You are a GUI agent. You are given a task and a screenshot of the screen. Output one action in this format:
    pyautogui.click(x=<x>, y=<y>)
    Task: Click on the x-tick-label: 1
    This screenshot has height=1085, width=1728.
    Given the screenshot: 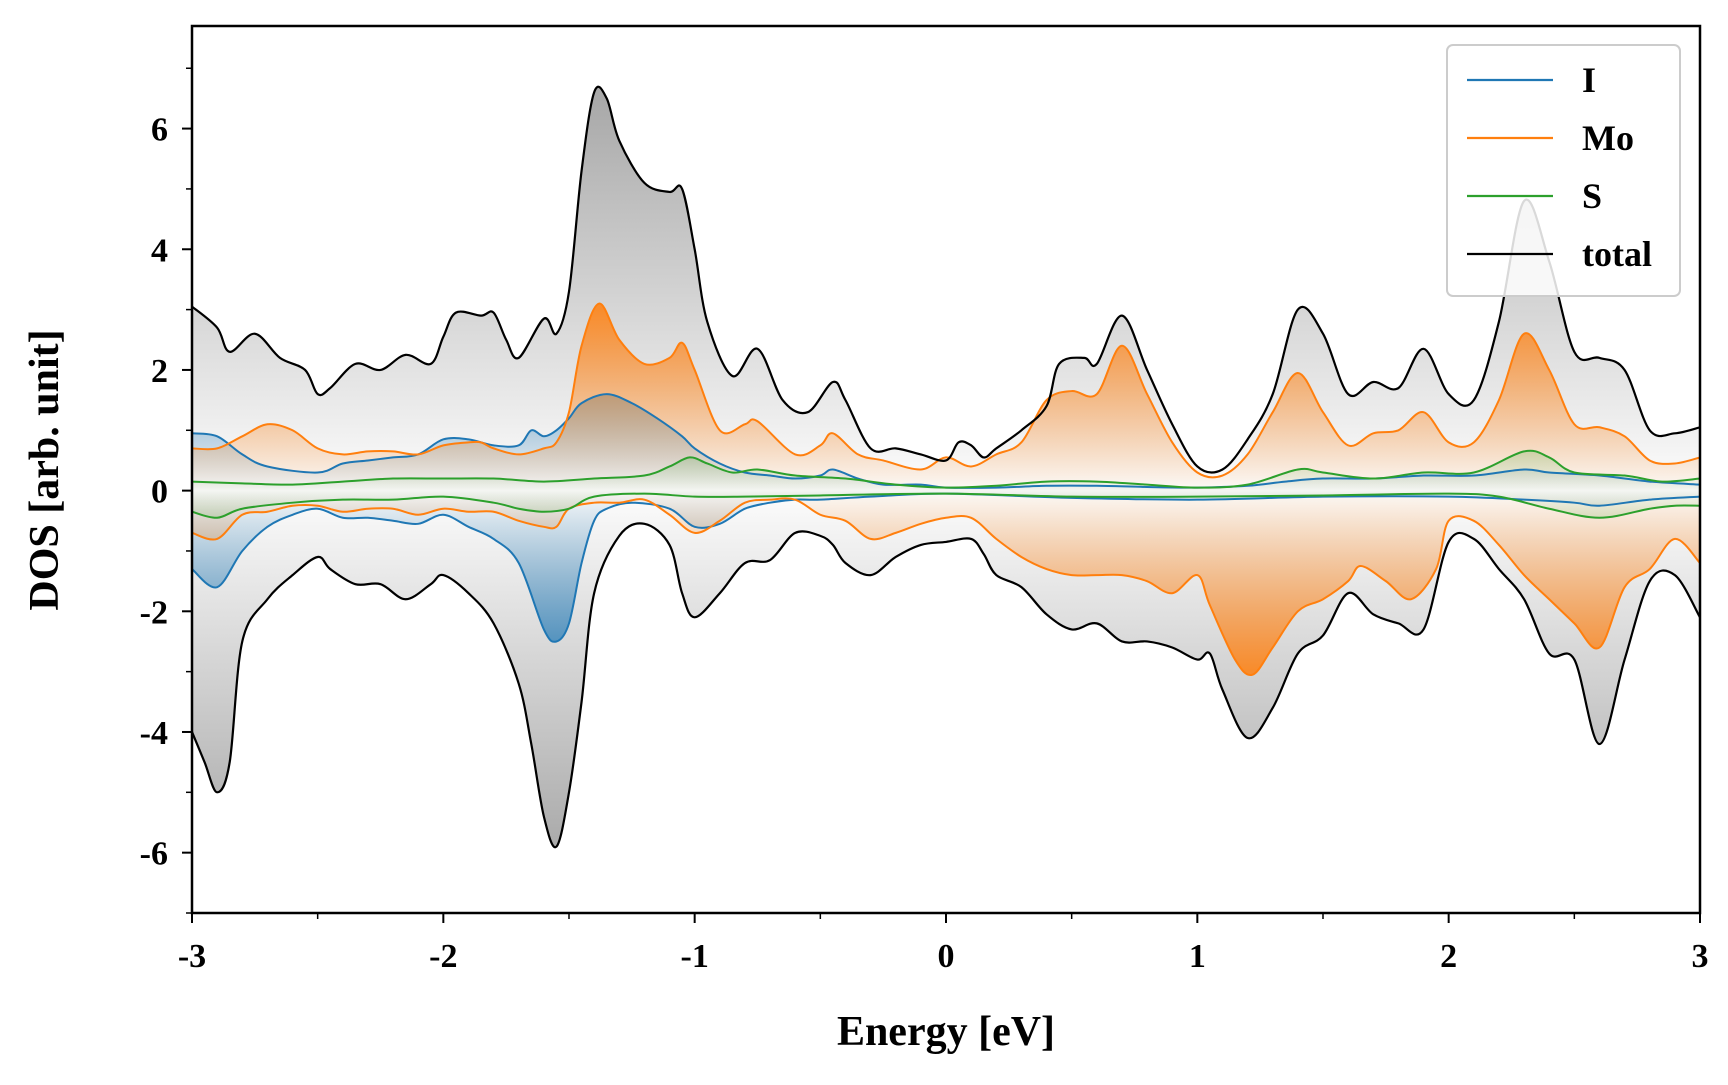 What is the action you would take?
    pyautogui.click(x=1197, y=956)
    